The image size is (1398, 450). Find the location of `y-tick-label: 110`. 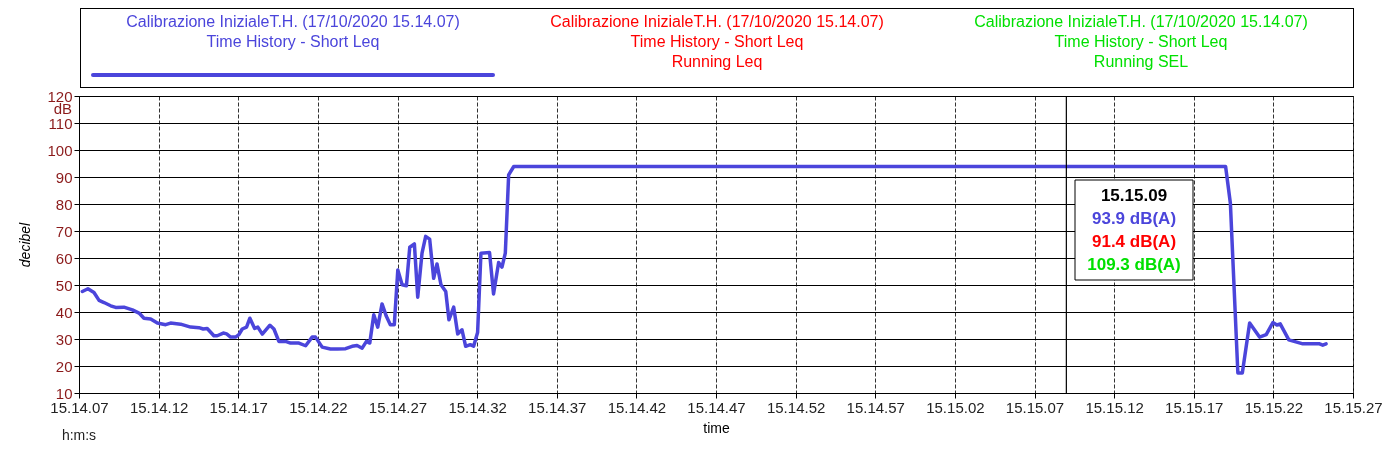

y-tick-label: 110 is located at coordinates (60, 123).